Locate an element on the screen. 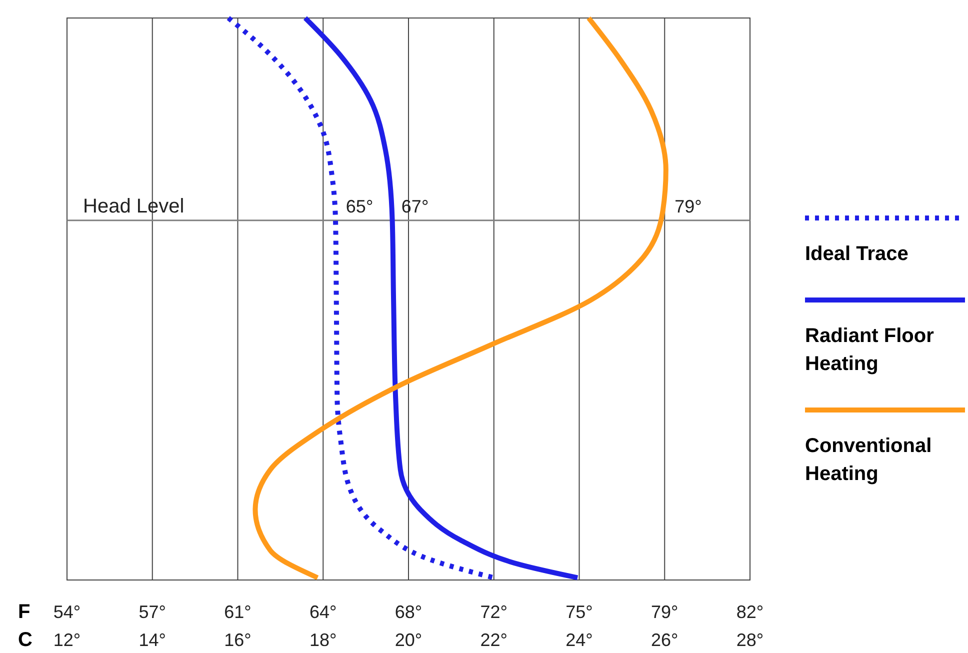 Image resolution: width=968 pixels, height=653 pixels. annotation: 65° is located at coordinates (360, 206).